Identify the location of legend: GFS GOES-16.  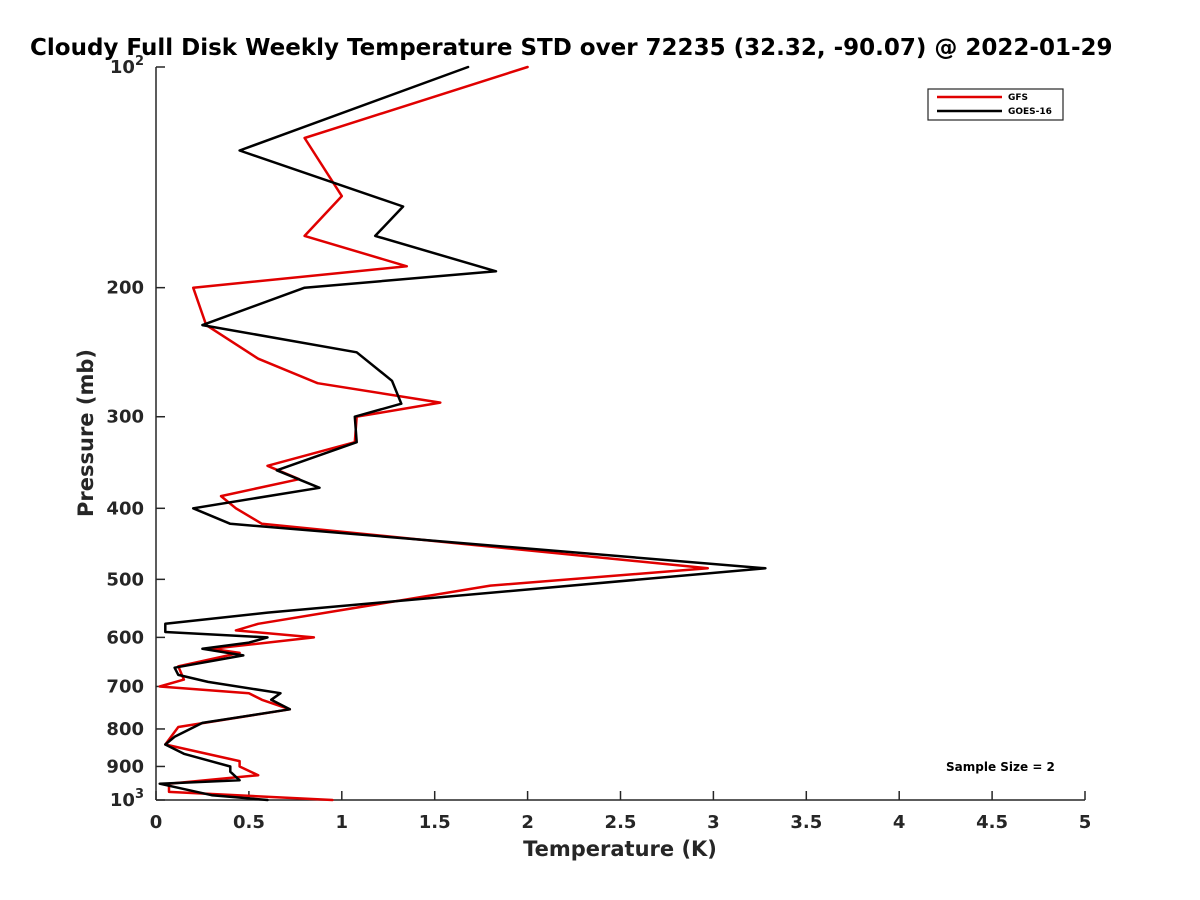
(995, 104).